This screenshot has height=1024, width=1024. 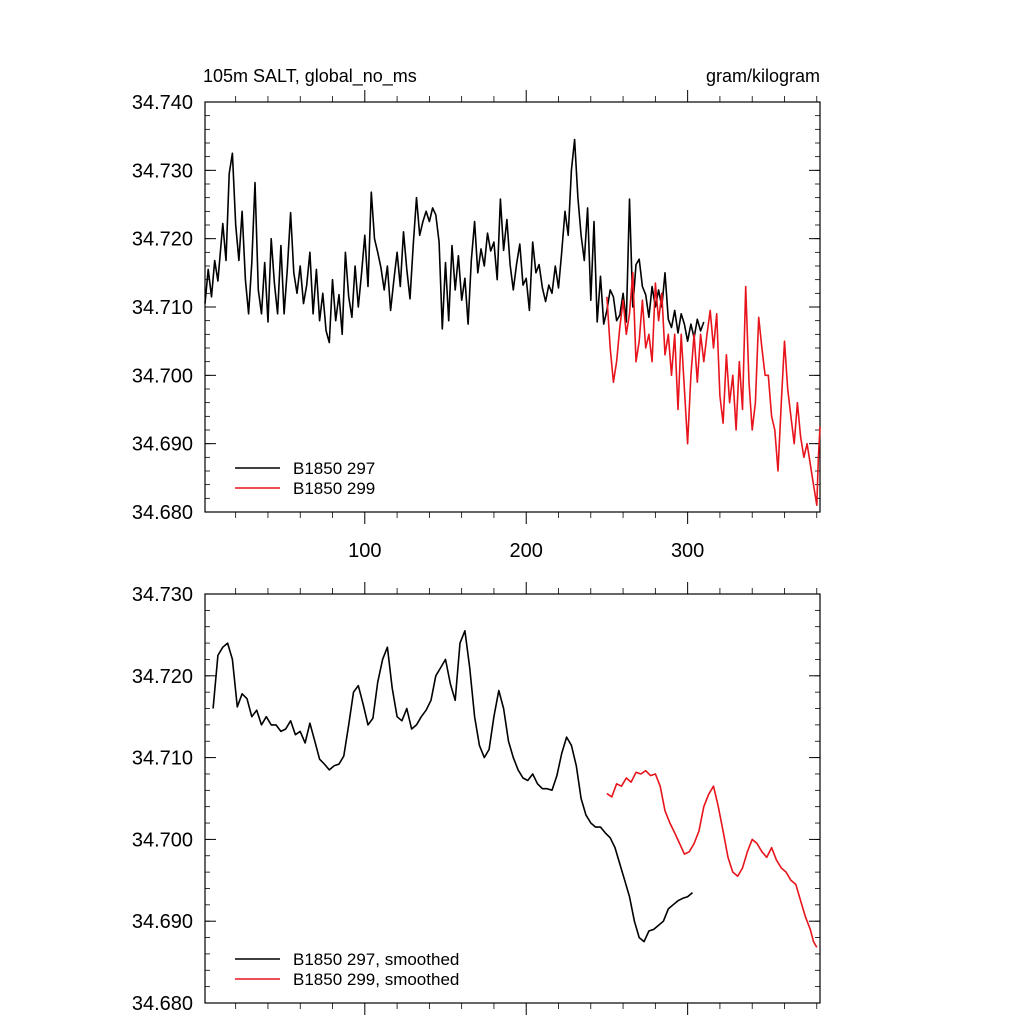 What do you see at coordinates (334, 468) in the screenshot?
I see `legend-label: B1850 297` at bounding box center [334, 468].